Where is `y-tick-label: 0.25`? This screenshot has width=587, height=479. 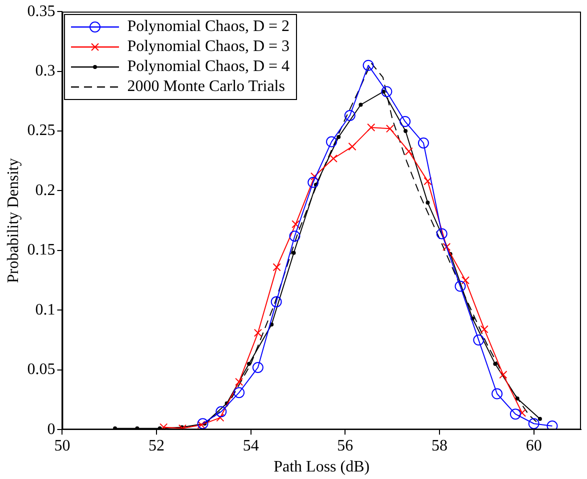 y-tick-label: 0.25 is located at coordinates (41, 131).